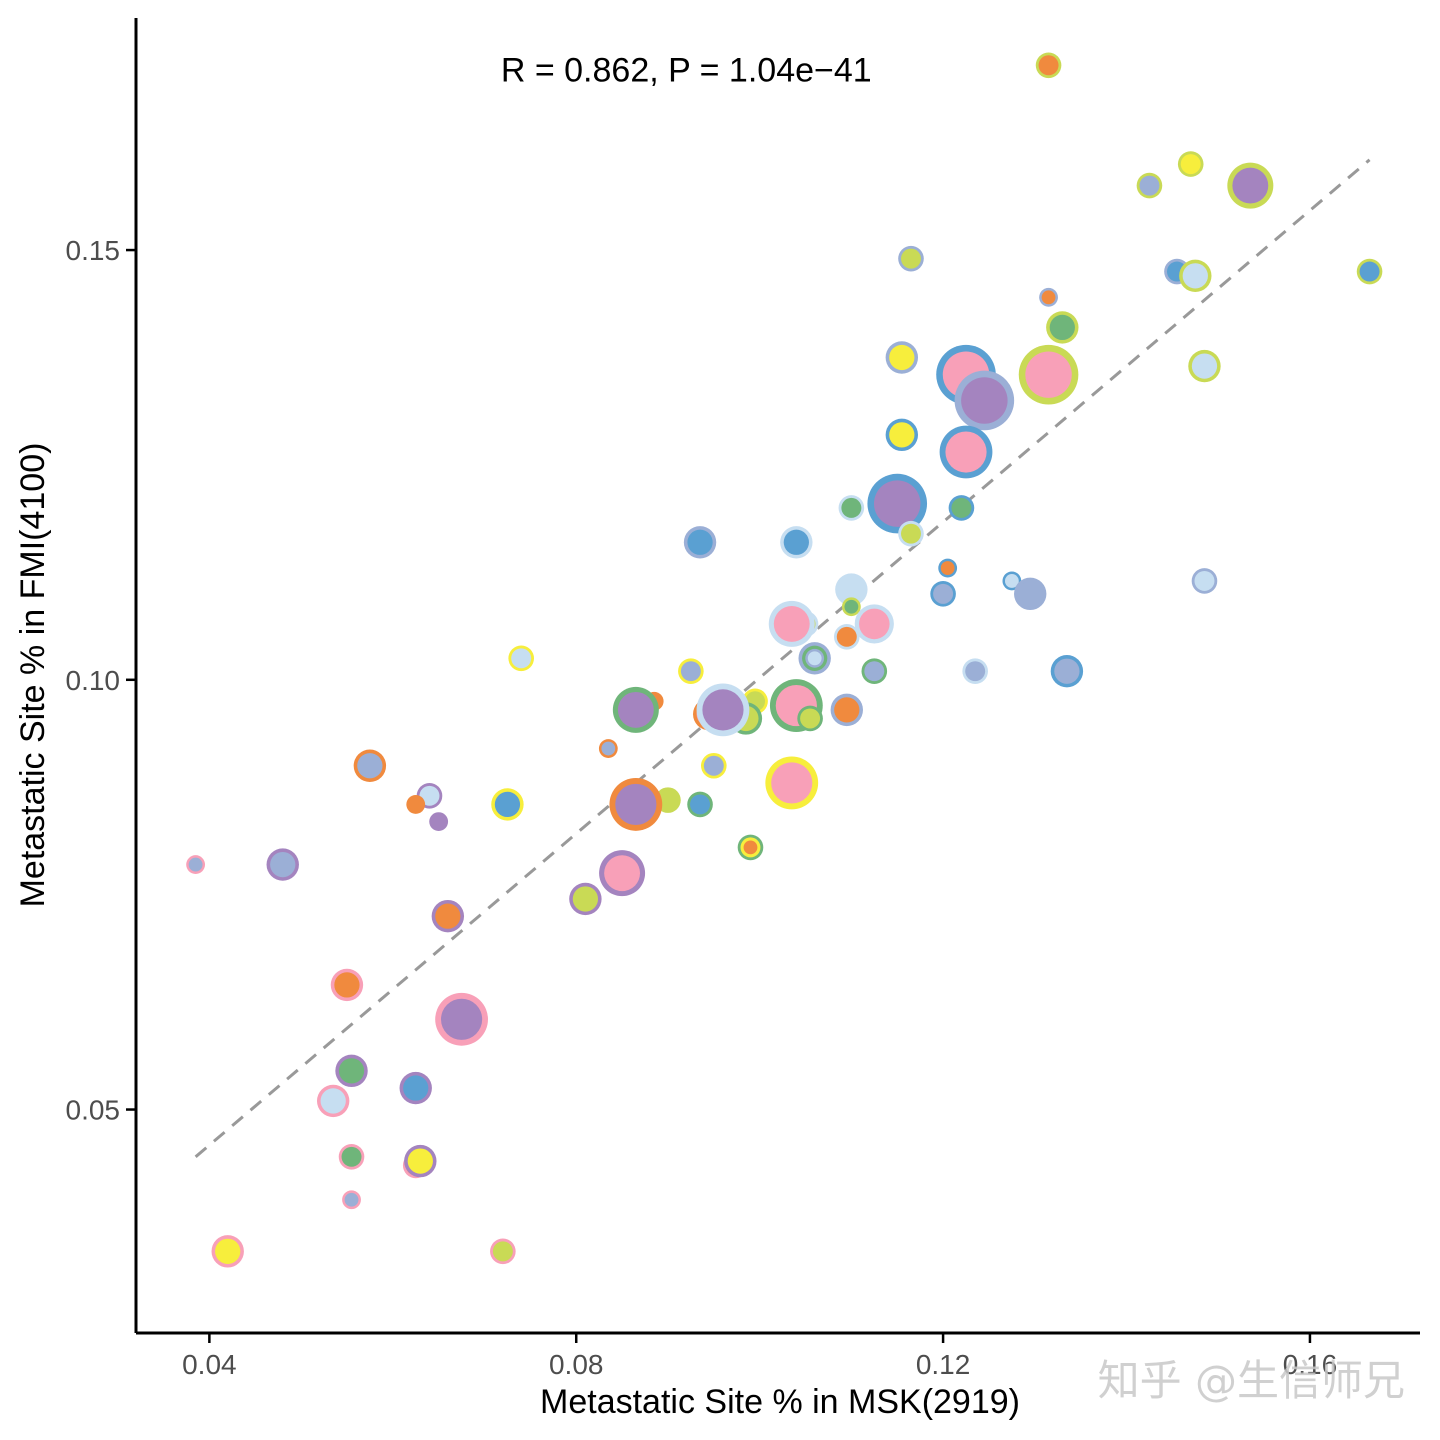 The height and width of the screenshot is (1440, 1440). What do you see at coordinates (686, 71) in the screenshot?
I see `correlation-annotation: R = 0.862, P = 1.04e−41` at bounding box center [686, 71].